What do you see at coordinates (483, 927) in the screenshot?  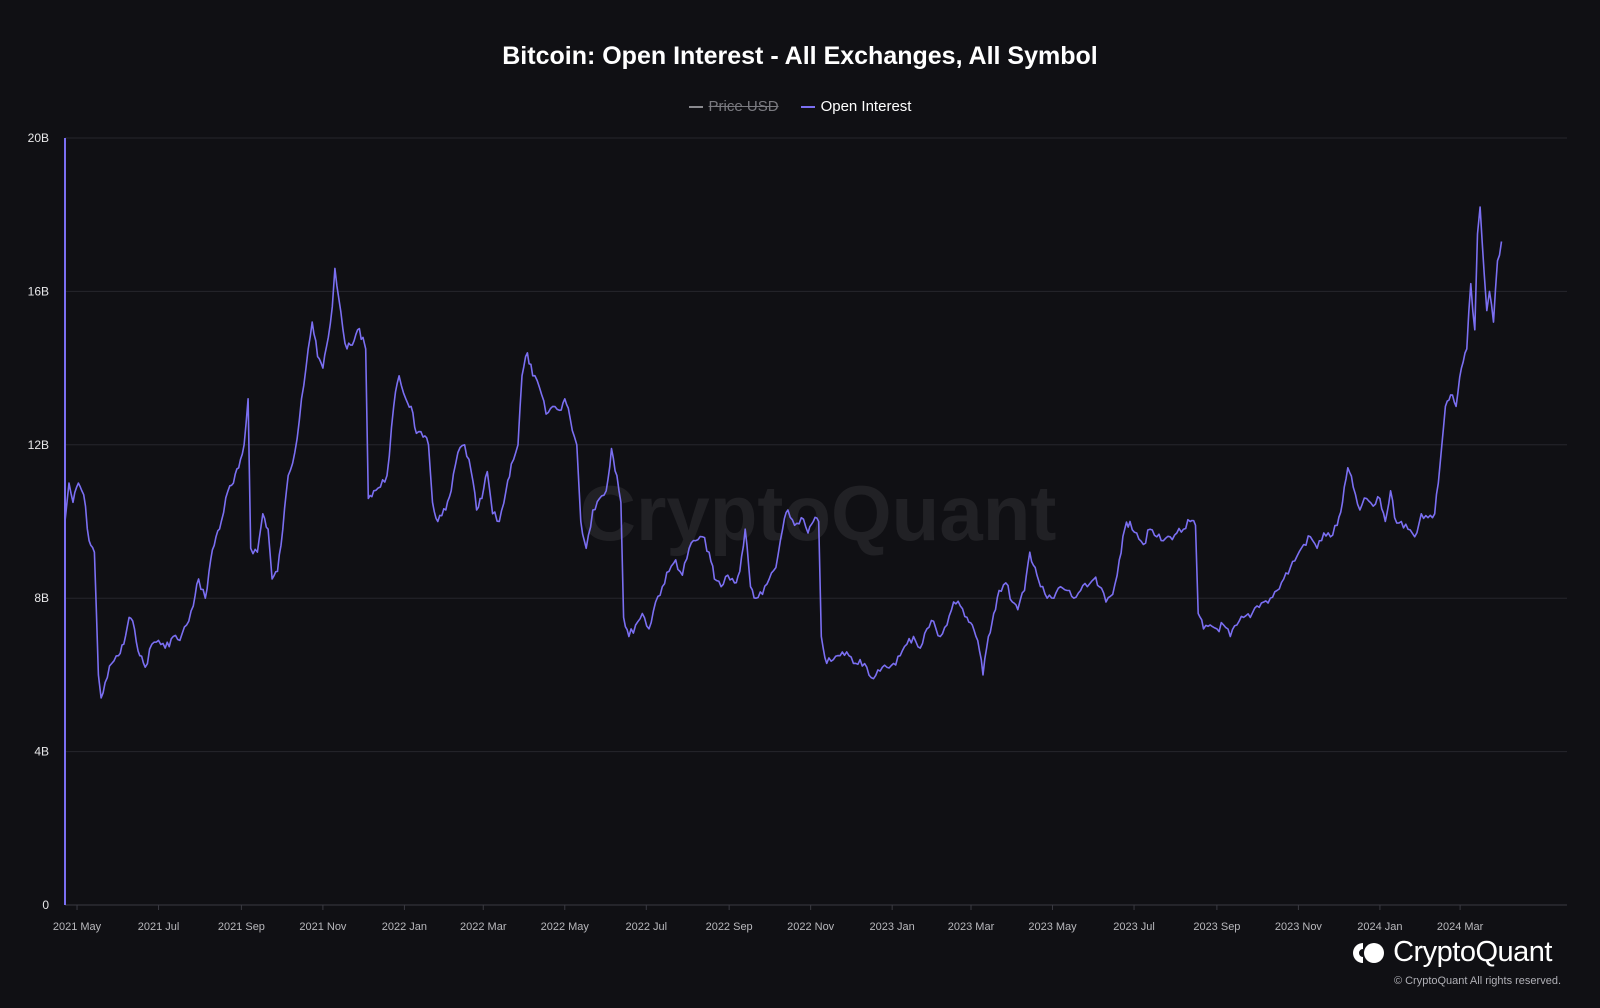 I see `x-tick-label: 2022 Mar` at bounding box center [483, 927].